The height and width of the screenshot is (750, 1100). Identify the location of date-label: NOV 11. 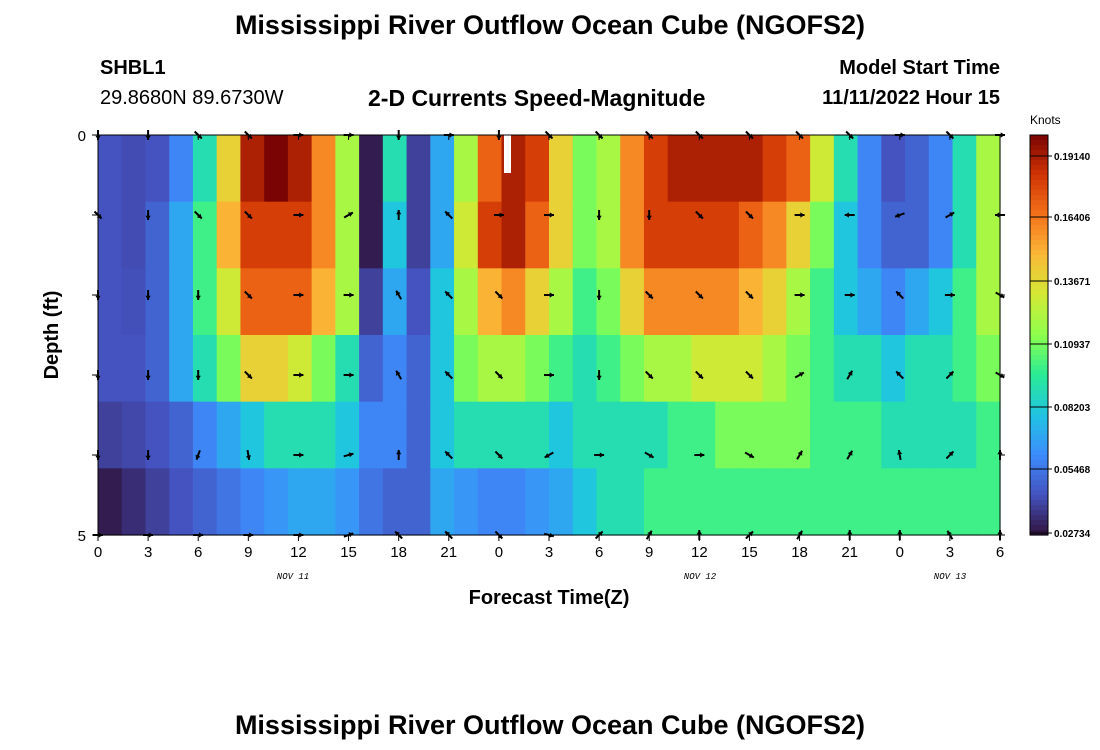
(293, 577).